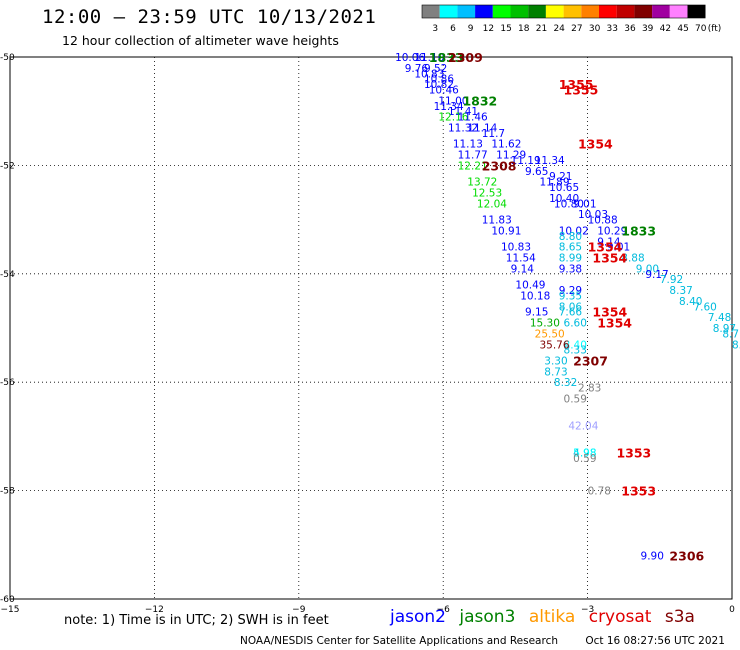 The image size is (740, 650). I want to click on wave-height-label: 8.33, so click(575, 351).